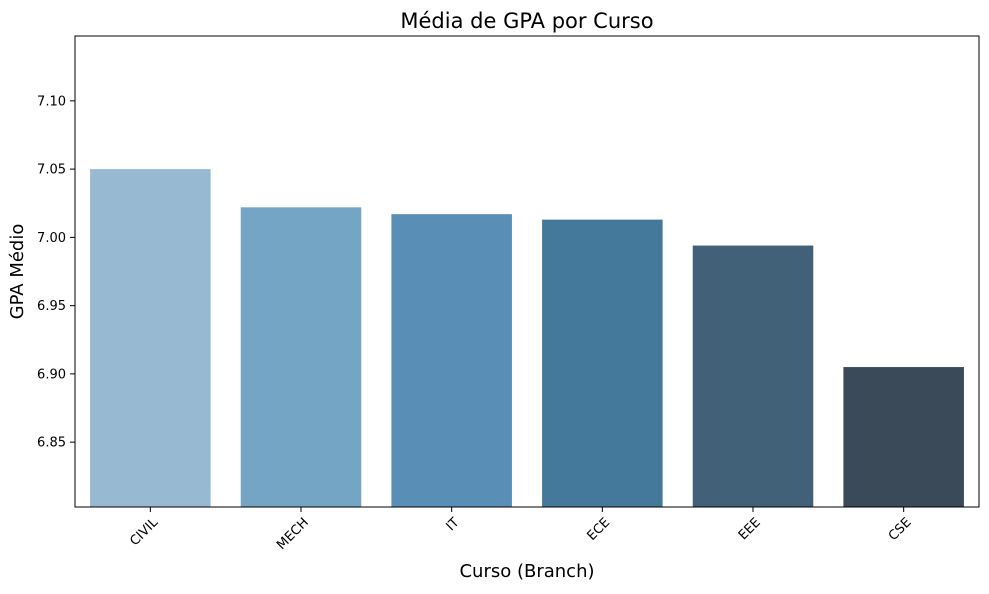 Image resolution: width=989 pixels, height=594 pixels. I want to click on x-tick-label: CSE, so click(900, 529).